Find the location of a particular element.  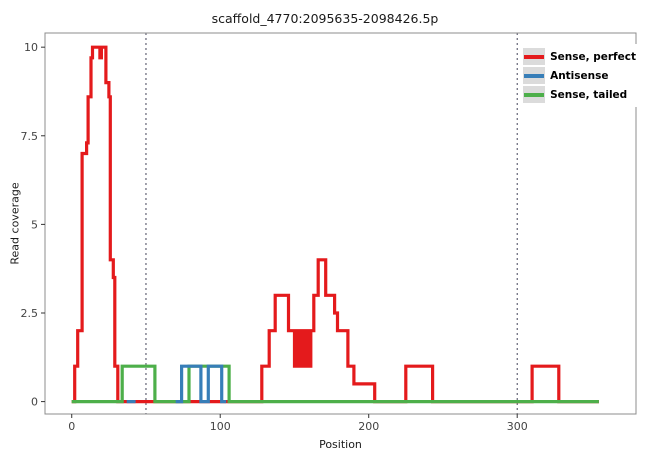

plot-title: scaffold_4770:2095635-2098426.5p is located at coordinates (325, 18).